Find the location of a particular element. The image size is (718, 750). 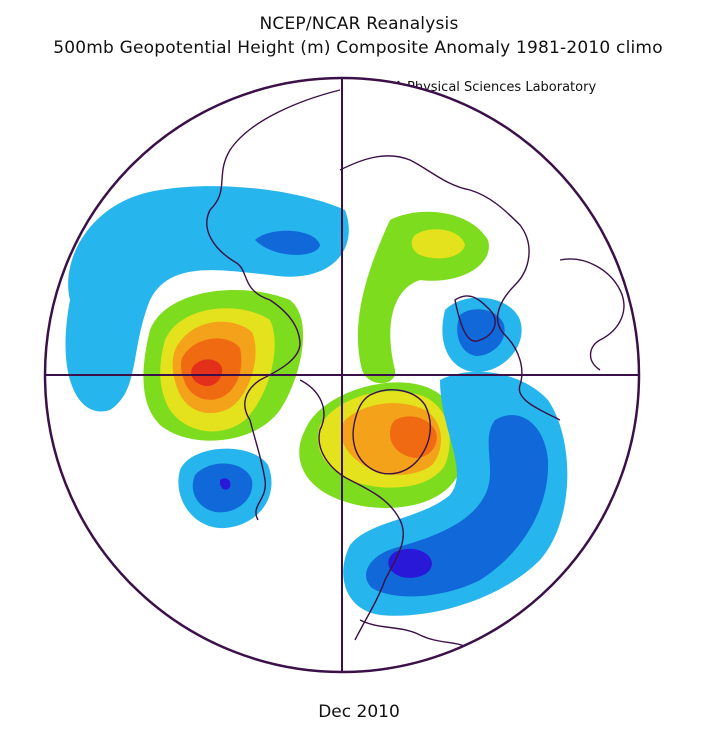

coast-west-europe is located at coordinates (475, 318).